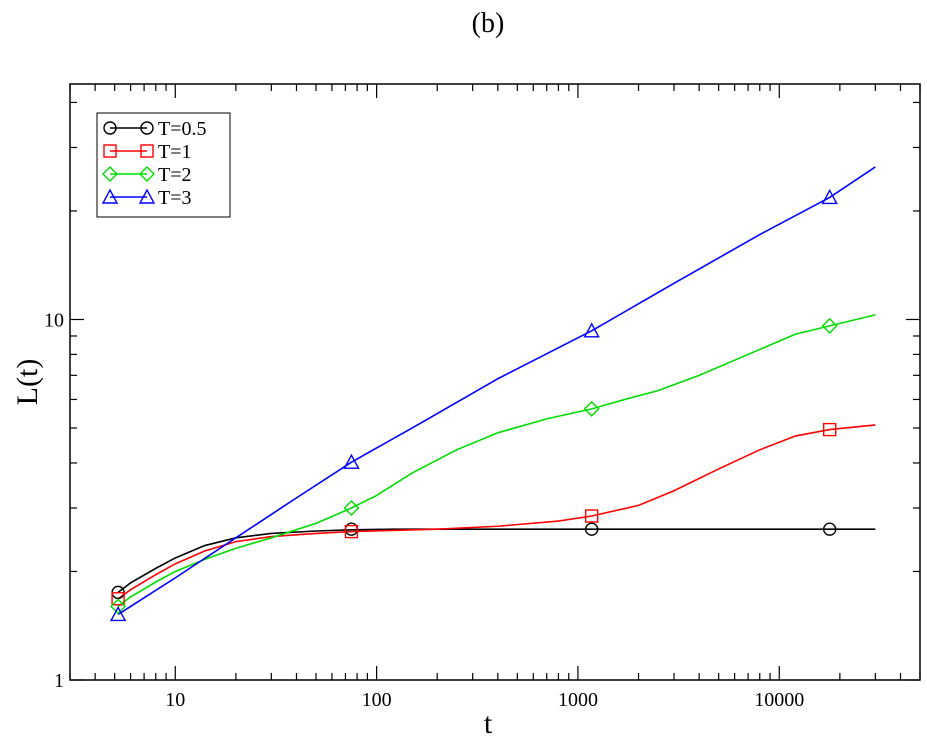 The height and width of the screenshot is (736, 927). I want to click on panel-label: (b), so click(488, 23).